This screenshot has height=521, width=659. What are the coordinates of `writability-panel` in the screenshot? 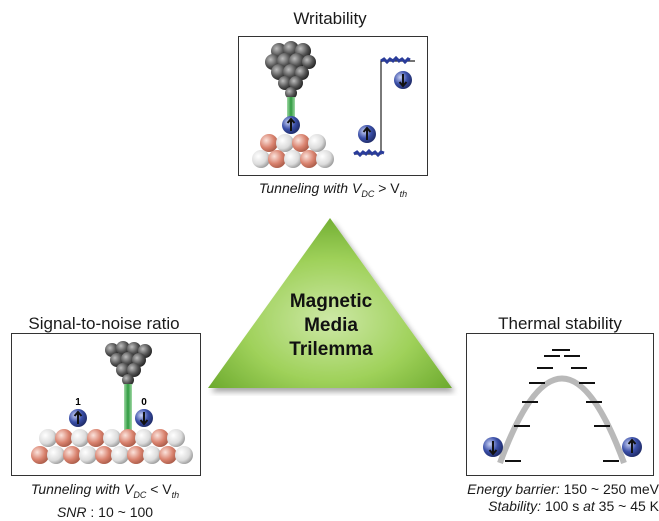 It's located at (333, 106).